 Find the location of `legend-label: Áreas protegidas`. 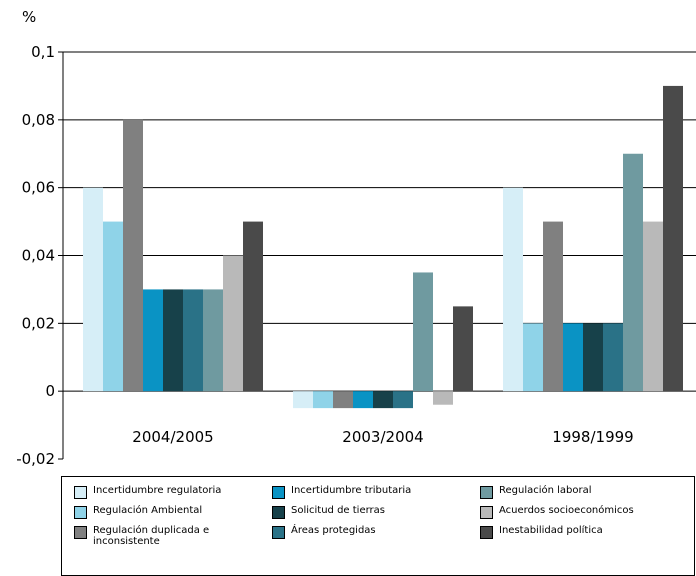

legend-label: Áreas protegidas is located at coordinates (333, 530).